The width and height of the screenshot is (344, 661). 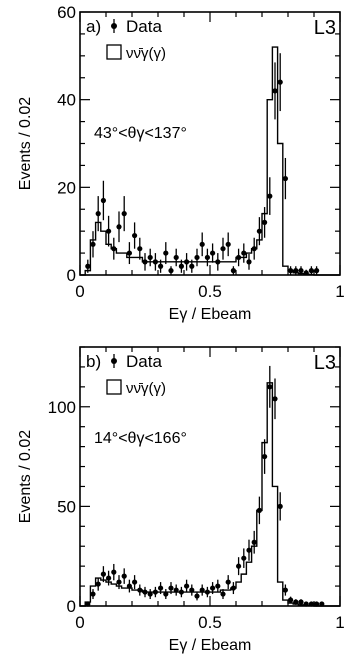 What do you see at coordinates (93, 26) in the screenshot?
I see `panel-label: a)` at bounding box center [93, 26].